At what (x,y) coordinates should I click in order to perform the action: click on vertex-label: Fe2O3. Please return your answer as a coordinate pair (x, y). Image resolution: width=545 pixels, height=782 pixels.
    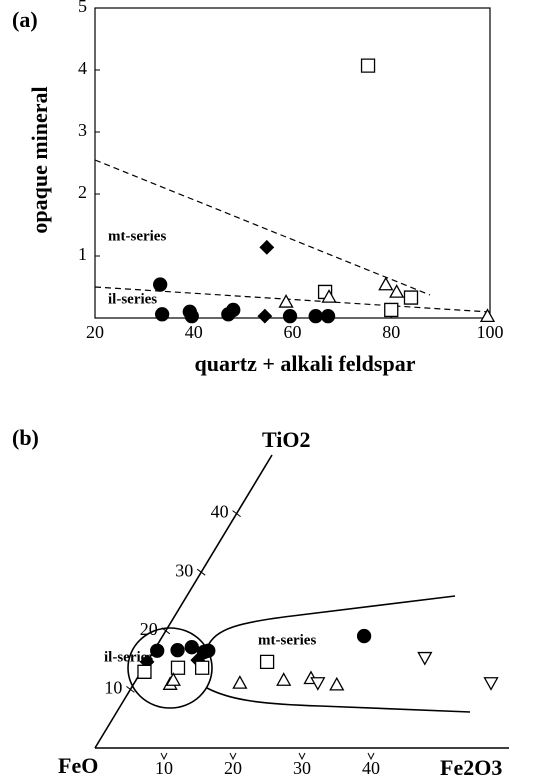
    Looking at the image, I should click on (471, 767).